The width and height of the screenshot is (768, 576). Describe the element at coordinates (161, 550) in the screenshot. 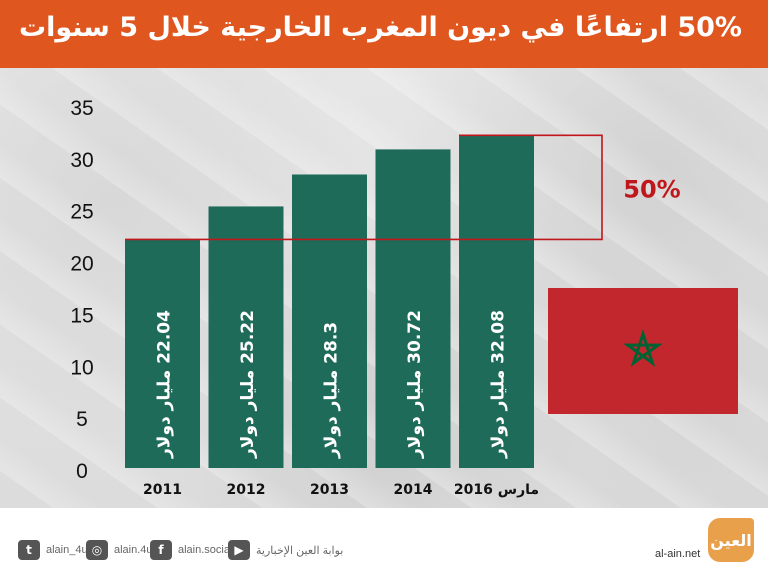

I see `facebook-icon: f` at that location.